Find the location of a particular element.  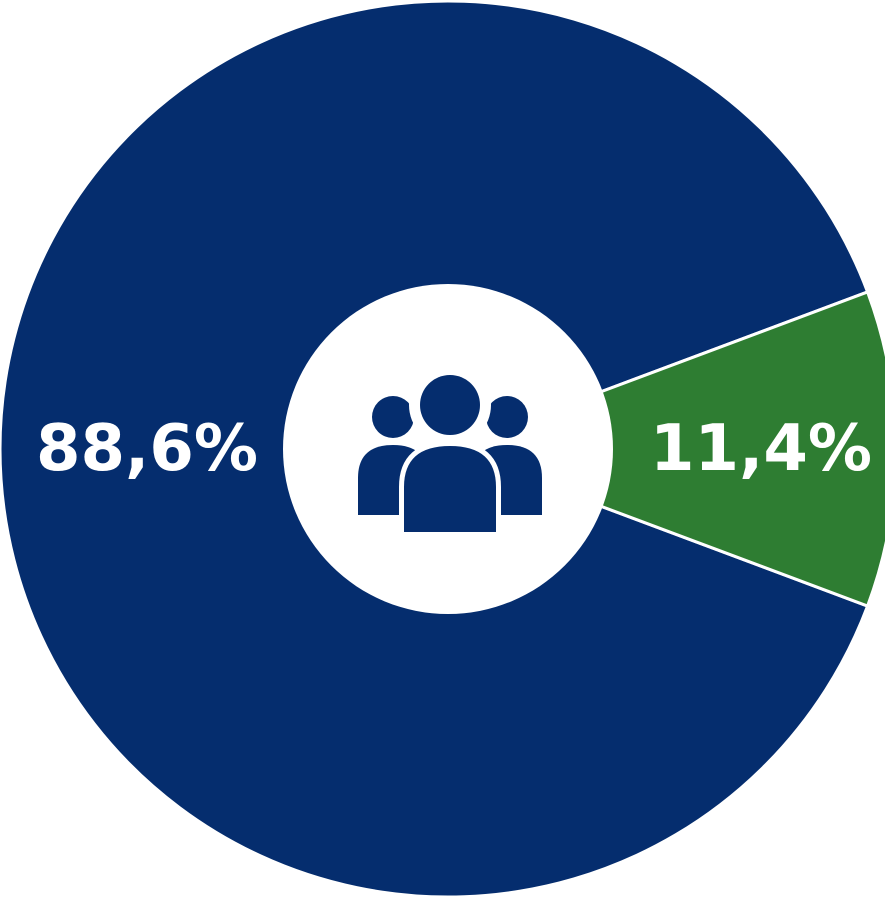

slice-labels-group: 88,6% 11,4% is located at coordinates (454, 449).